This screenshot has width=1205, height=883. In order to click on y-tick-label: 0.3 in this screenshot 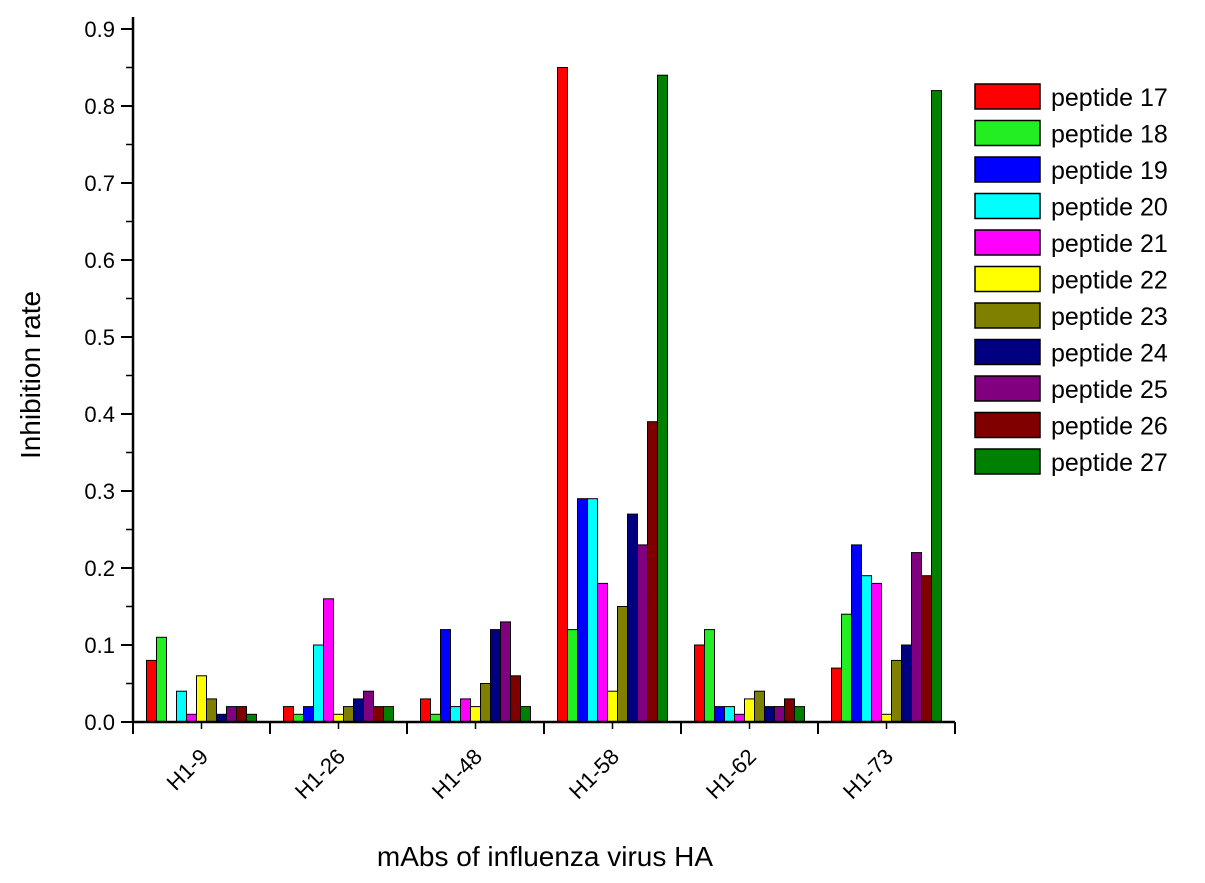, I will do `click(99, 491)`.